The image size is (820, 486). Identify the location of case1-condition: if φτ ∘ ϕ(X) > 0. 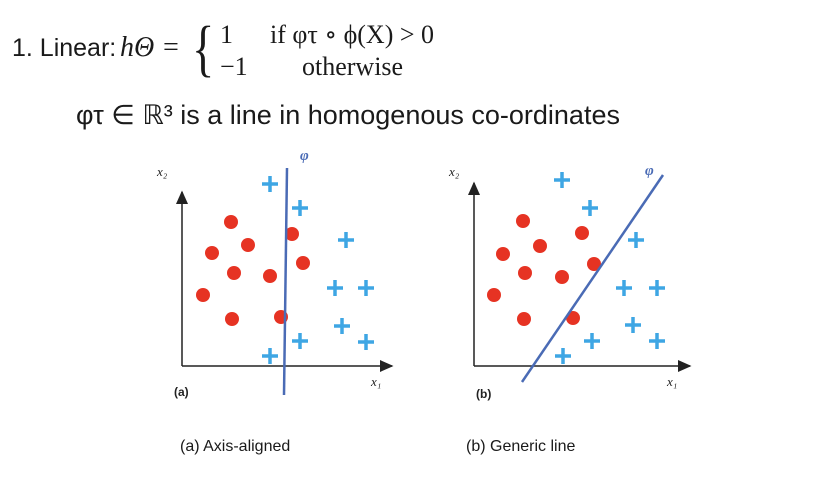
(352, 34).